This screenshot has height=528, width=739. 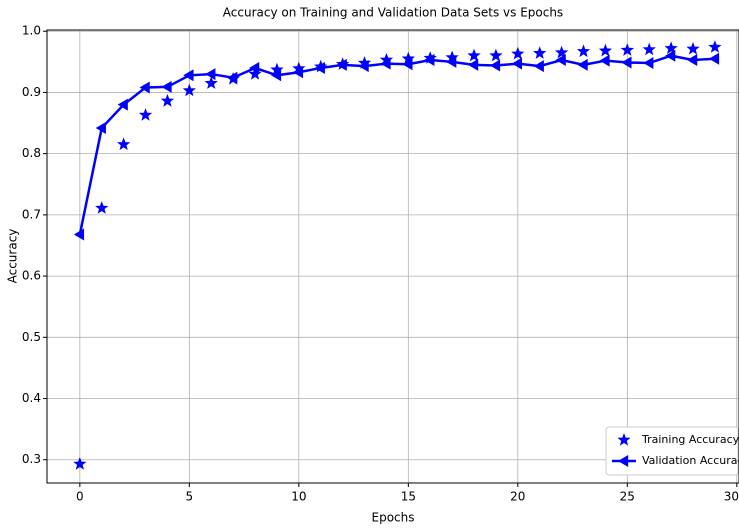 I want to click on x-tick-label: 30, so click(x=731, y=497).